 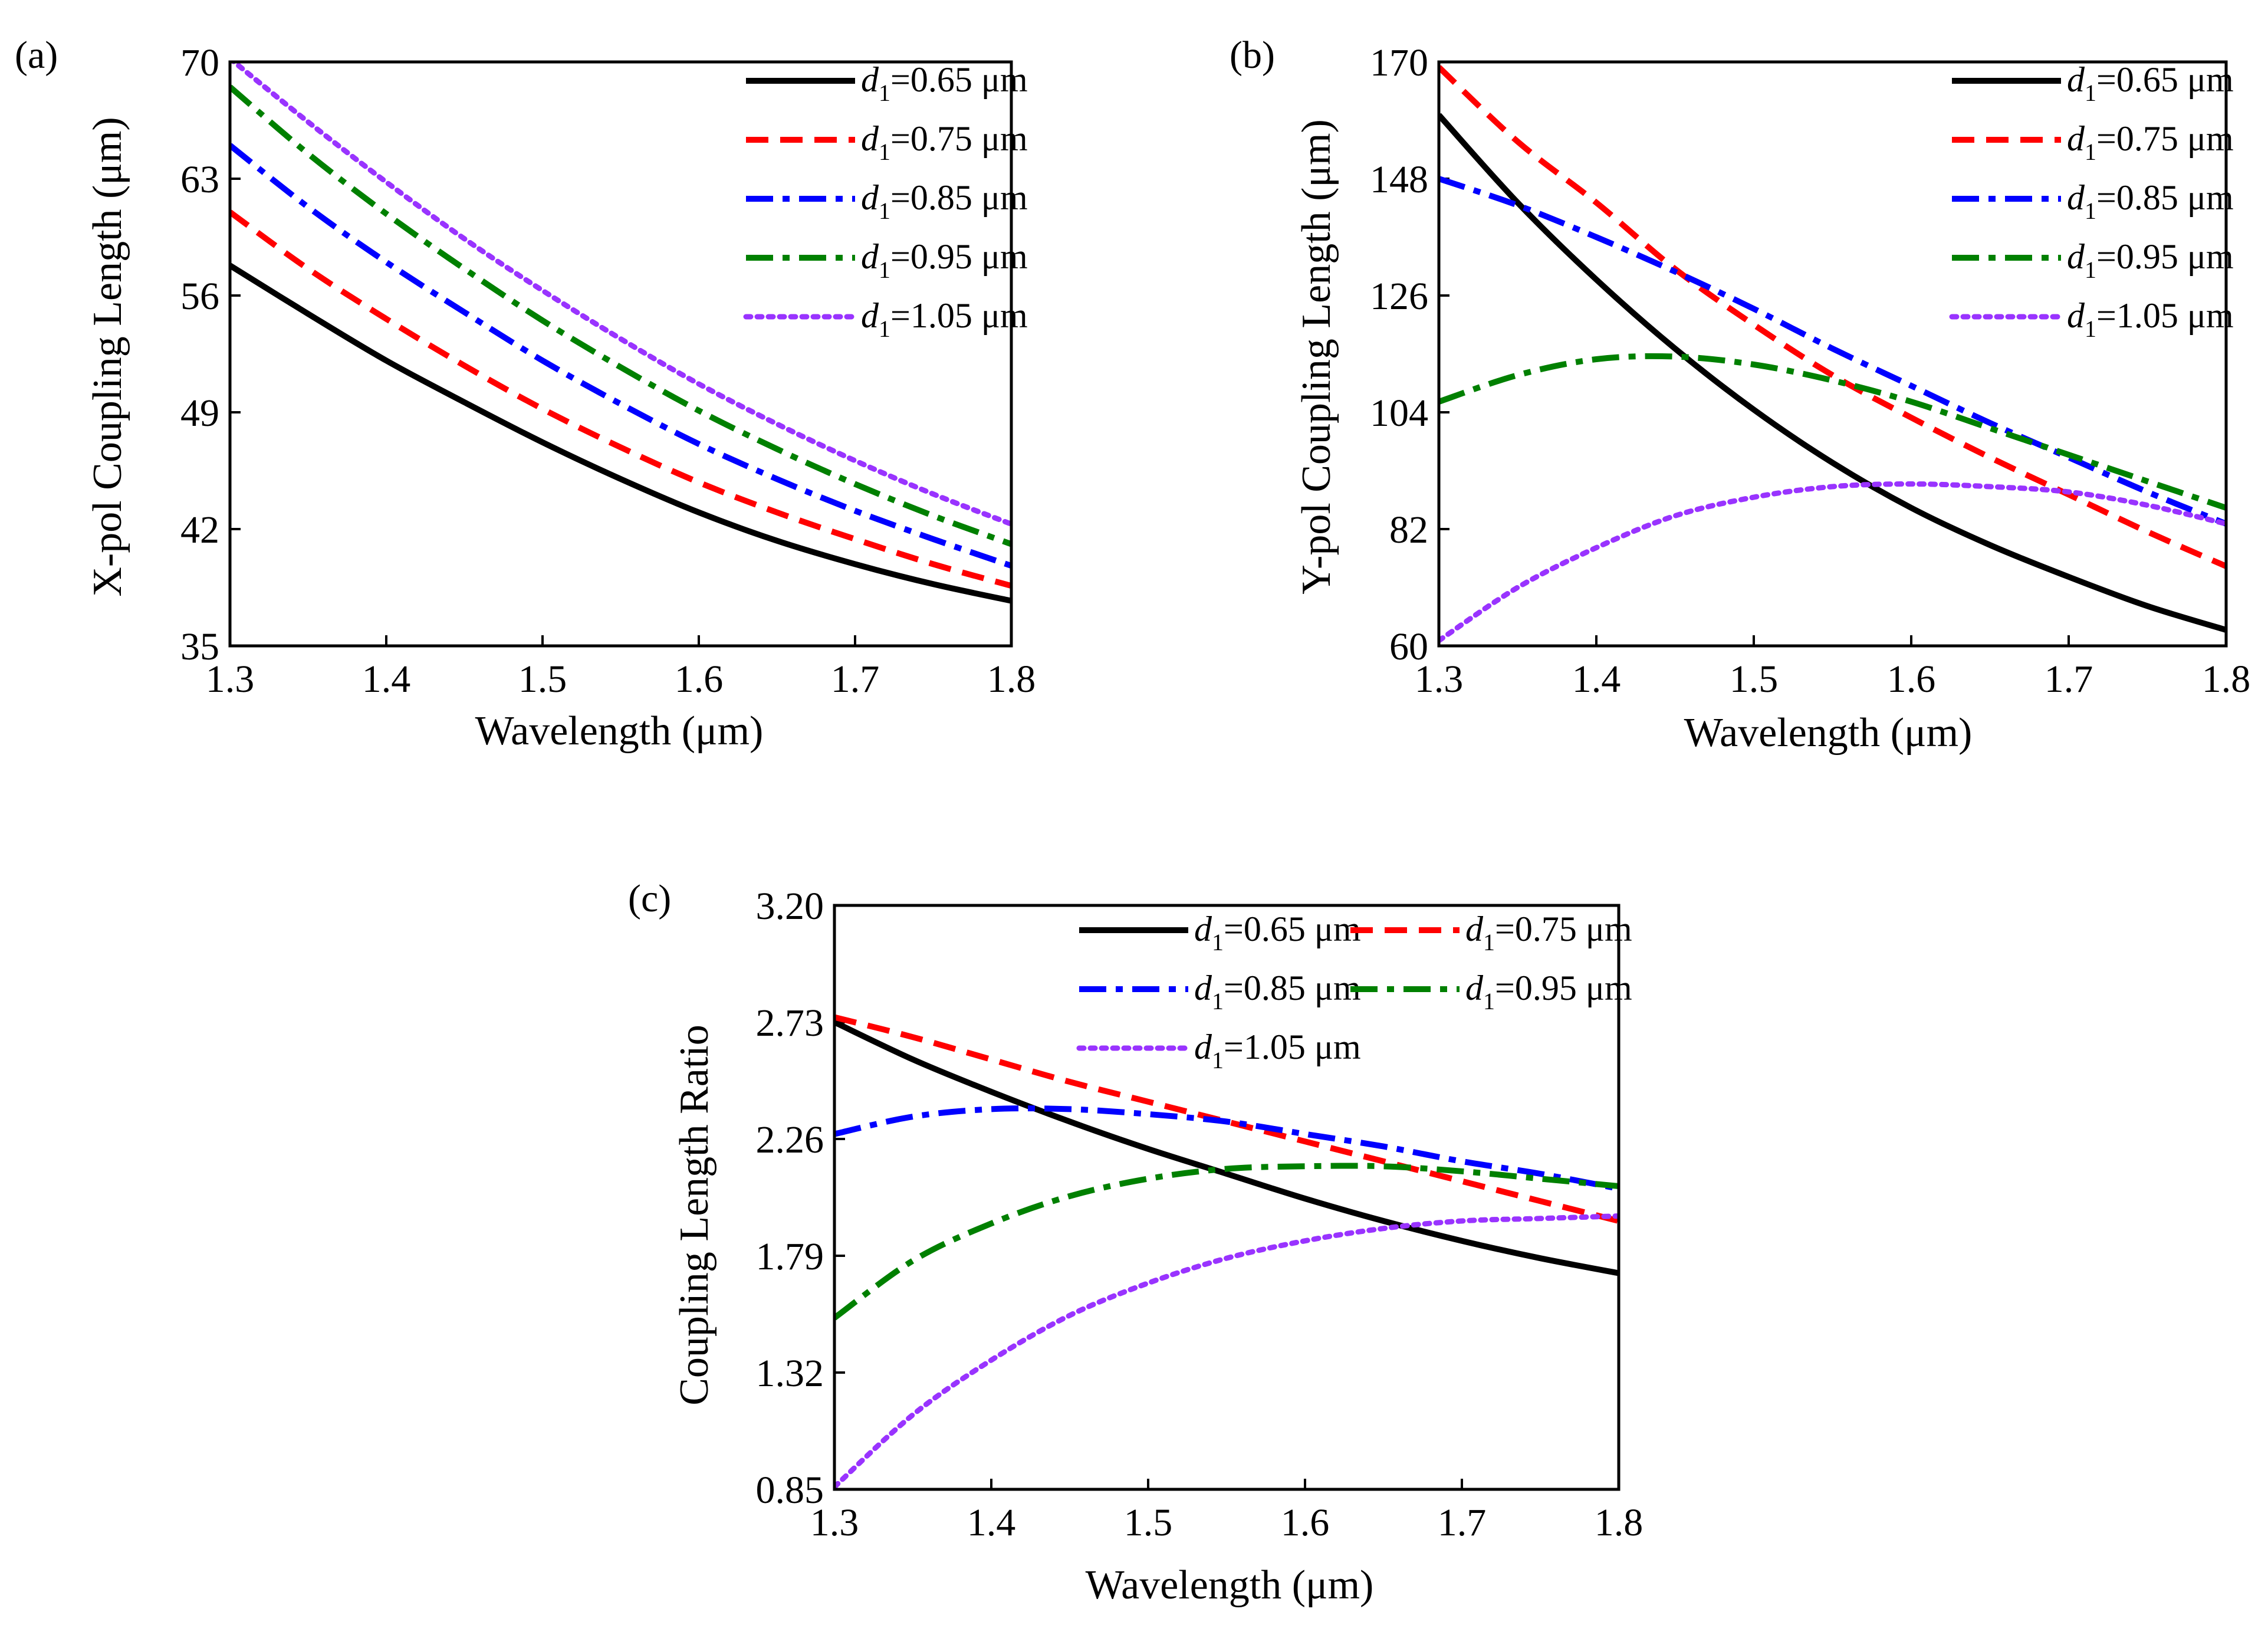 What do you see at coordinates (790, 1373) in the screenshot?
I see `y-tick-label: 1.32` at bounding box center [790, 1373].